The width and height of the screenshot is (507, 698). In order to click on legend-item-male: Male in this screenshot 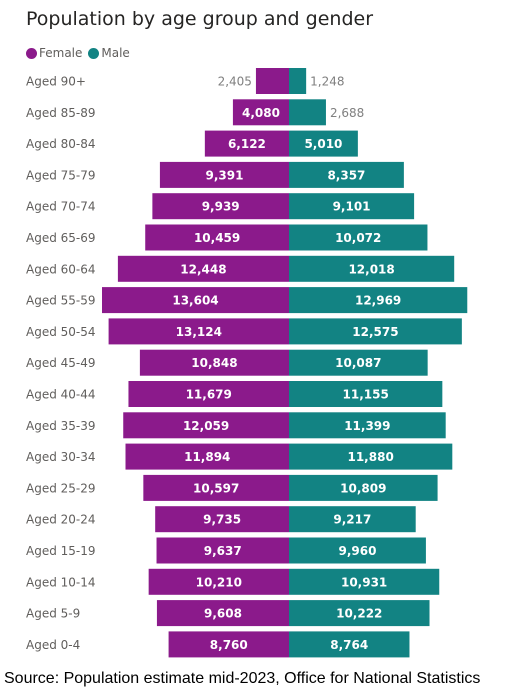, I will do `click(109, 53)`.